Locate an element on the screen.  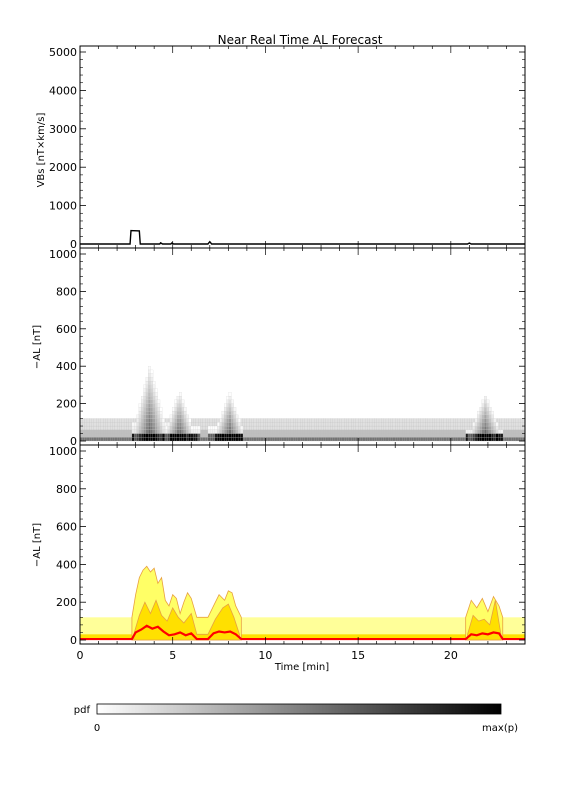
y-tick-label: 3000 is located at coordinates (63, 129).